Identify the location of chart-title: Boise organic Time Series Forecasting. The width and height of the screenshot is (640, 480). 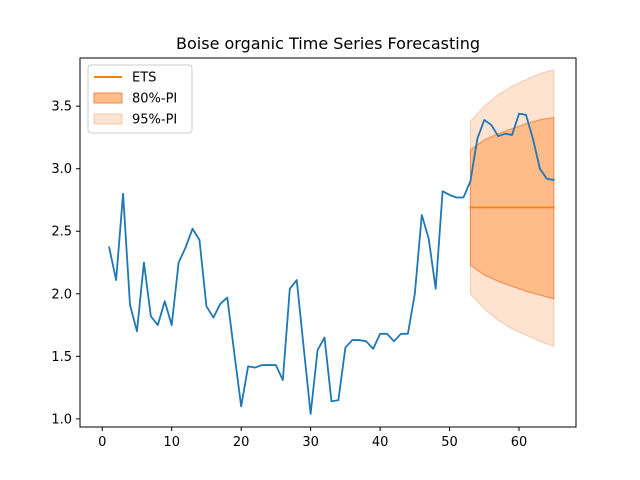
(328, 43).